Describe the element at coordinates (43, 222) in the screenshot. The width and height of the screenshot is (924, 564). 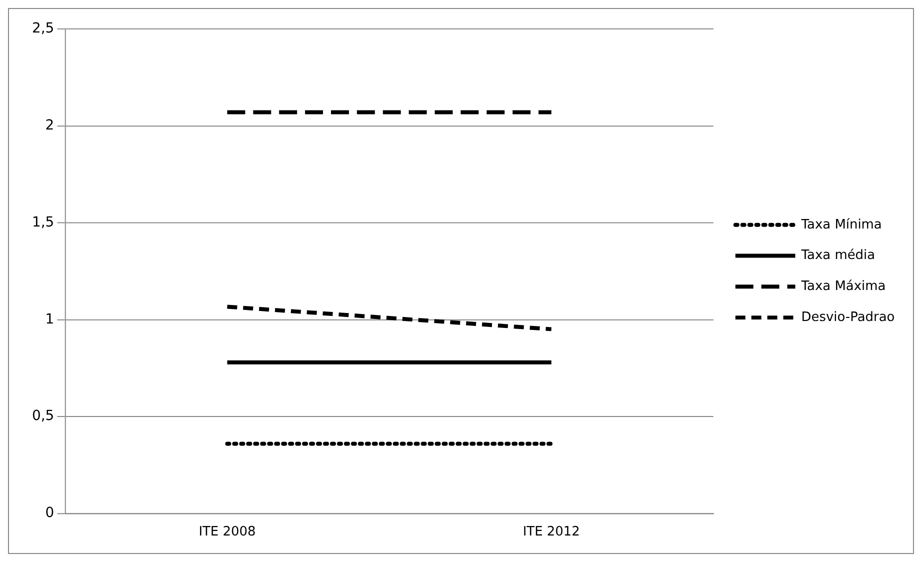
I see `y-tick-label: 1,5` at that location.